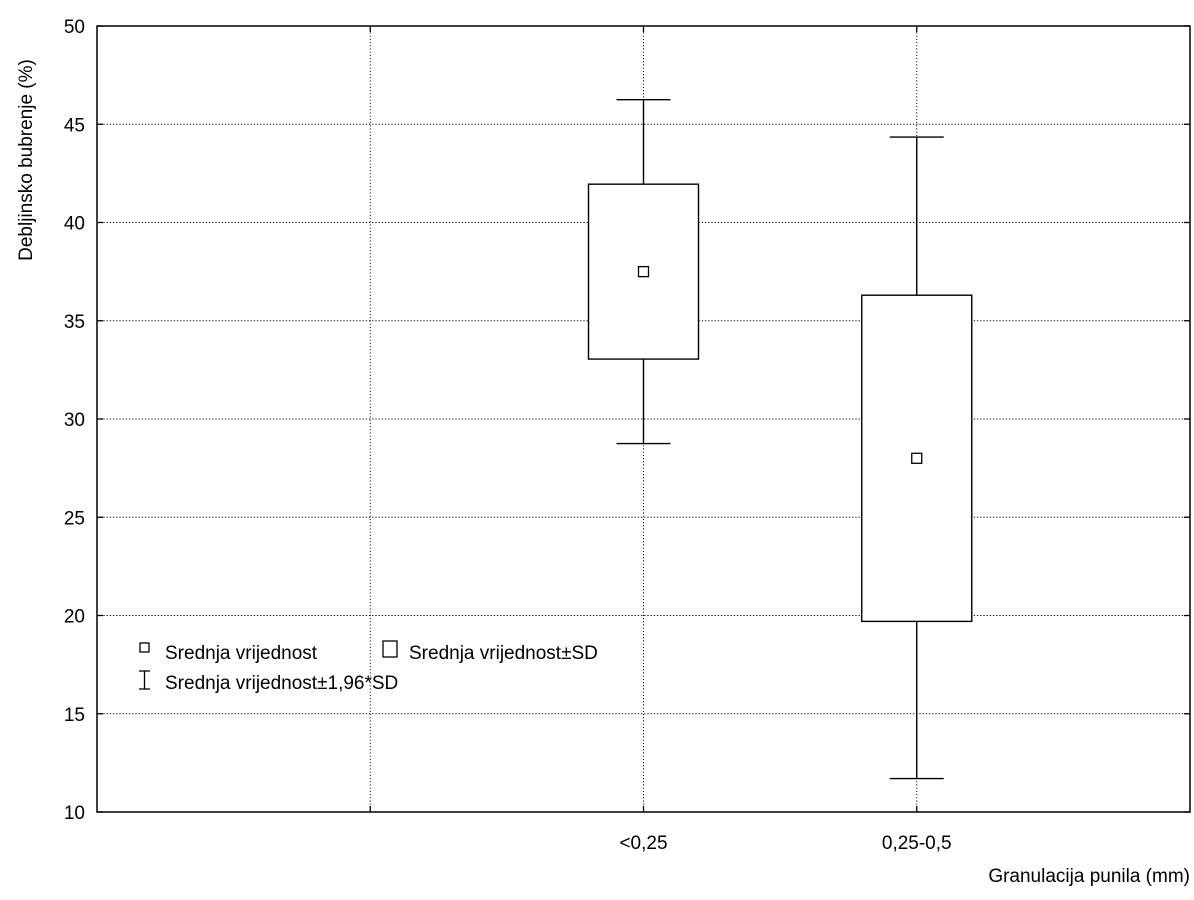 This screenshot has height=900, width=1194. Describe the element at coordinates (390, 649) in the screenshot. I see `legend-sd-symbol` at that location.